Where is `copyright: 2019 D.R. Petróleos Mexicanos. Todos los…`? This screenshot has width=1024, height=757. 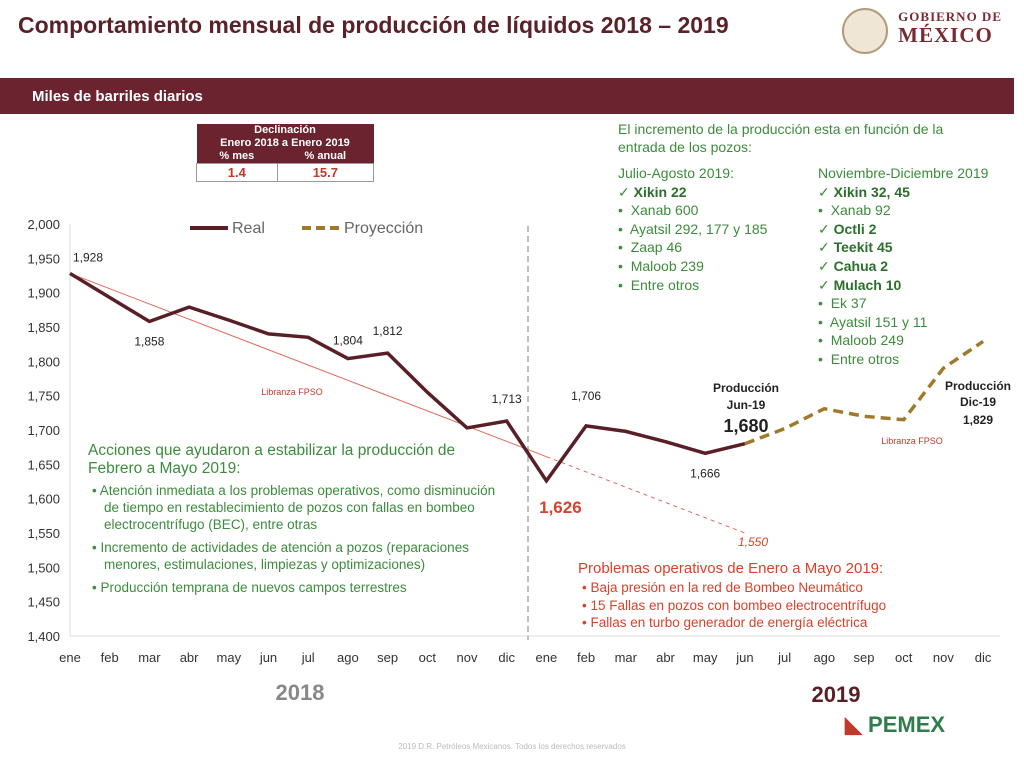
copyright: 2019 D.R. Petróleos Mexicanos. Todos los… is located at coordinates (512, 746).